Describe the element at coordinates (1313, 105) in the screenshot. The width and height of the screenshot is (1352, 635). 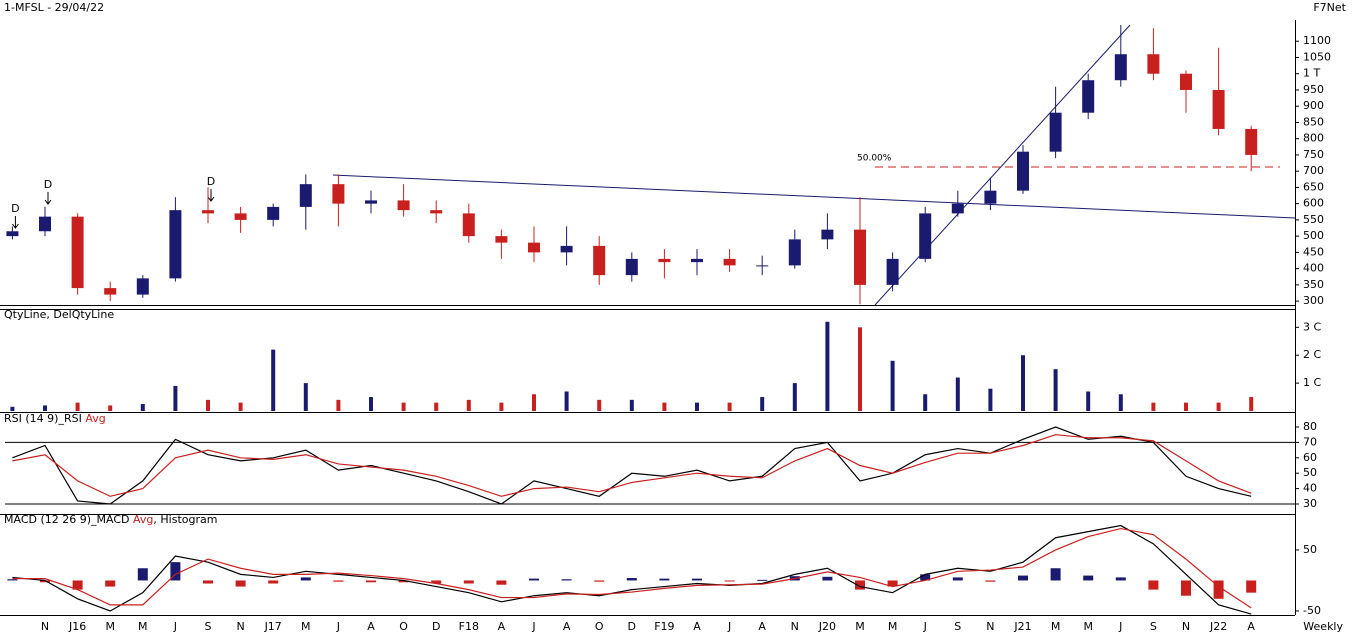
I see `y-tick-label: 900` at that location.